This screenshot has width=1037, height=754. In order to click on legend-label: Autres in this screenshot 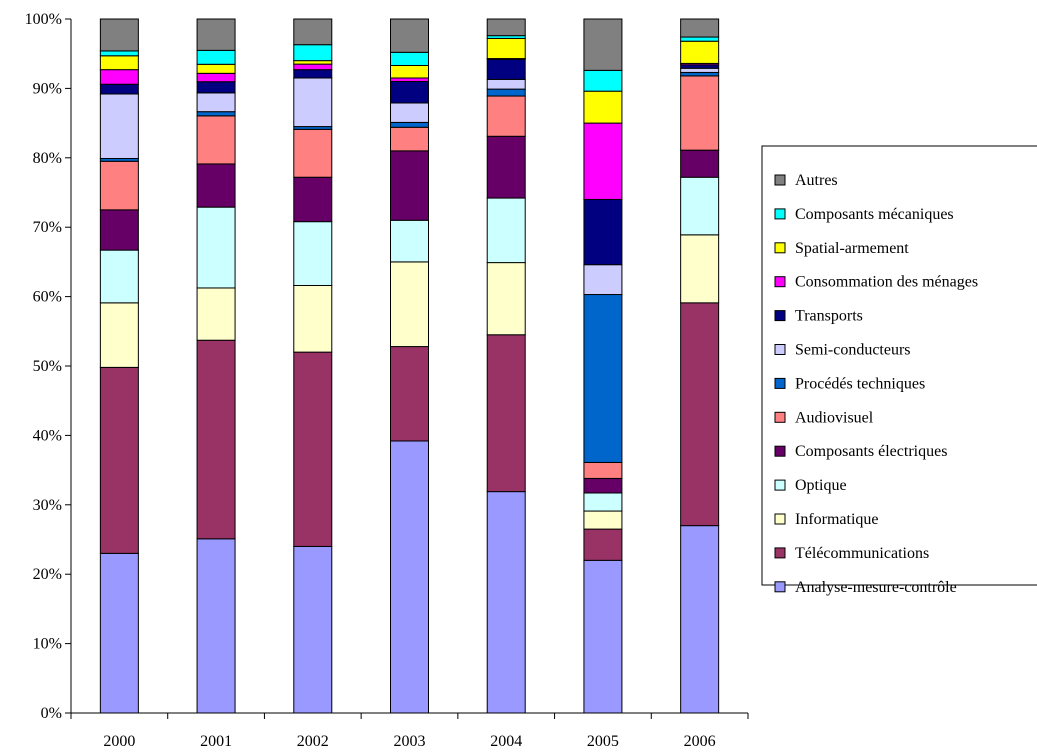, I will do `click(816, 180)`.